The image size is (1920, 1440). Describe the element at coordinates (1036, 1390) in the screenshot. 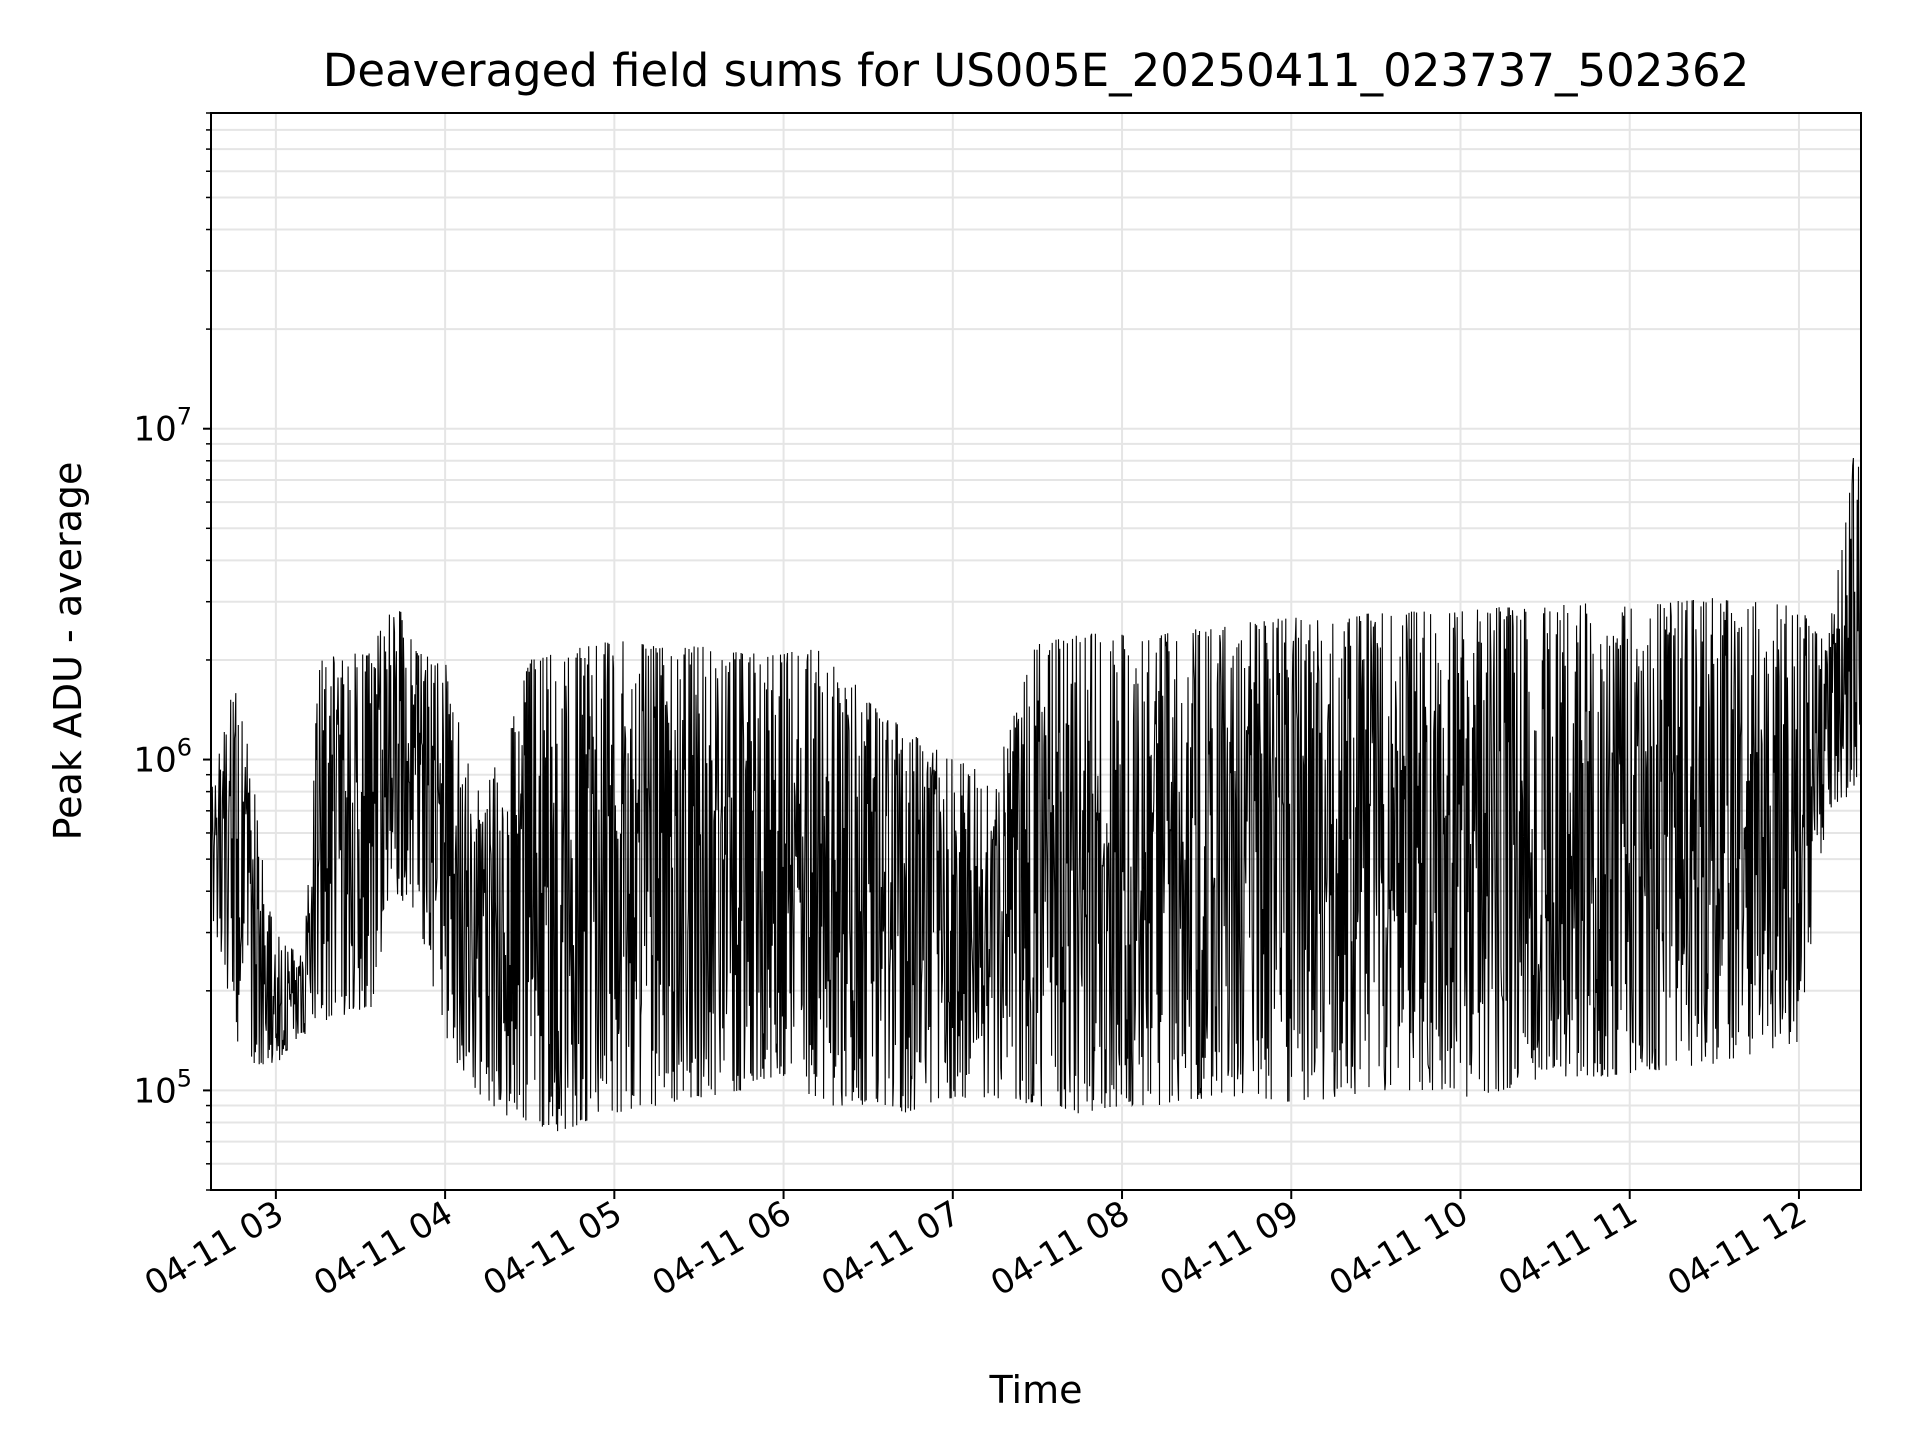

I see `x-axis-label: Time` at that location.